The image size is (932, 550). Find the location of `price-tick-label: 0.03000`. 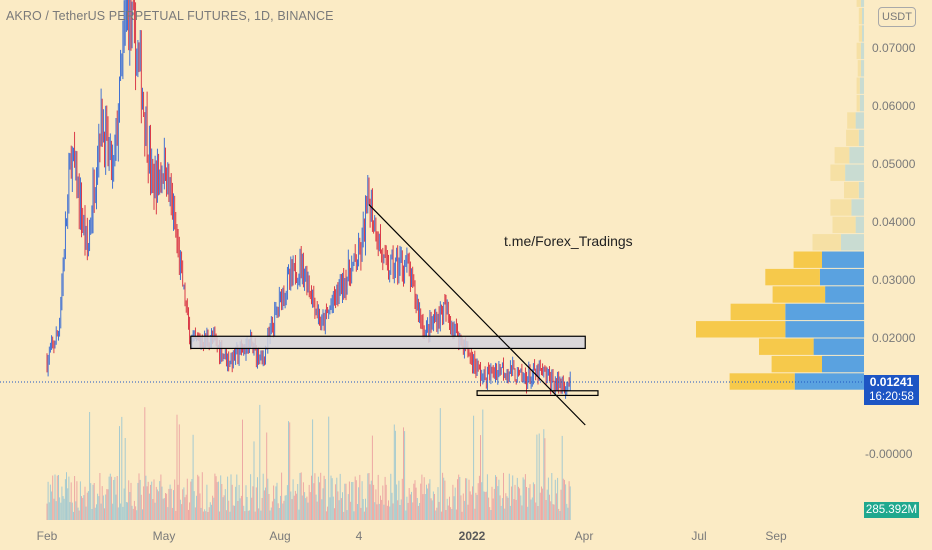

price-tick-label: 0.03000 is located at coordinates (894, 280).